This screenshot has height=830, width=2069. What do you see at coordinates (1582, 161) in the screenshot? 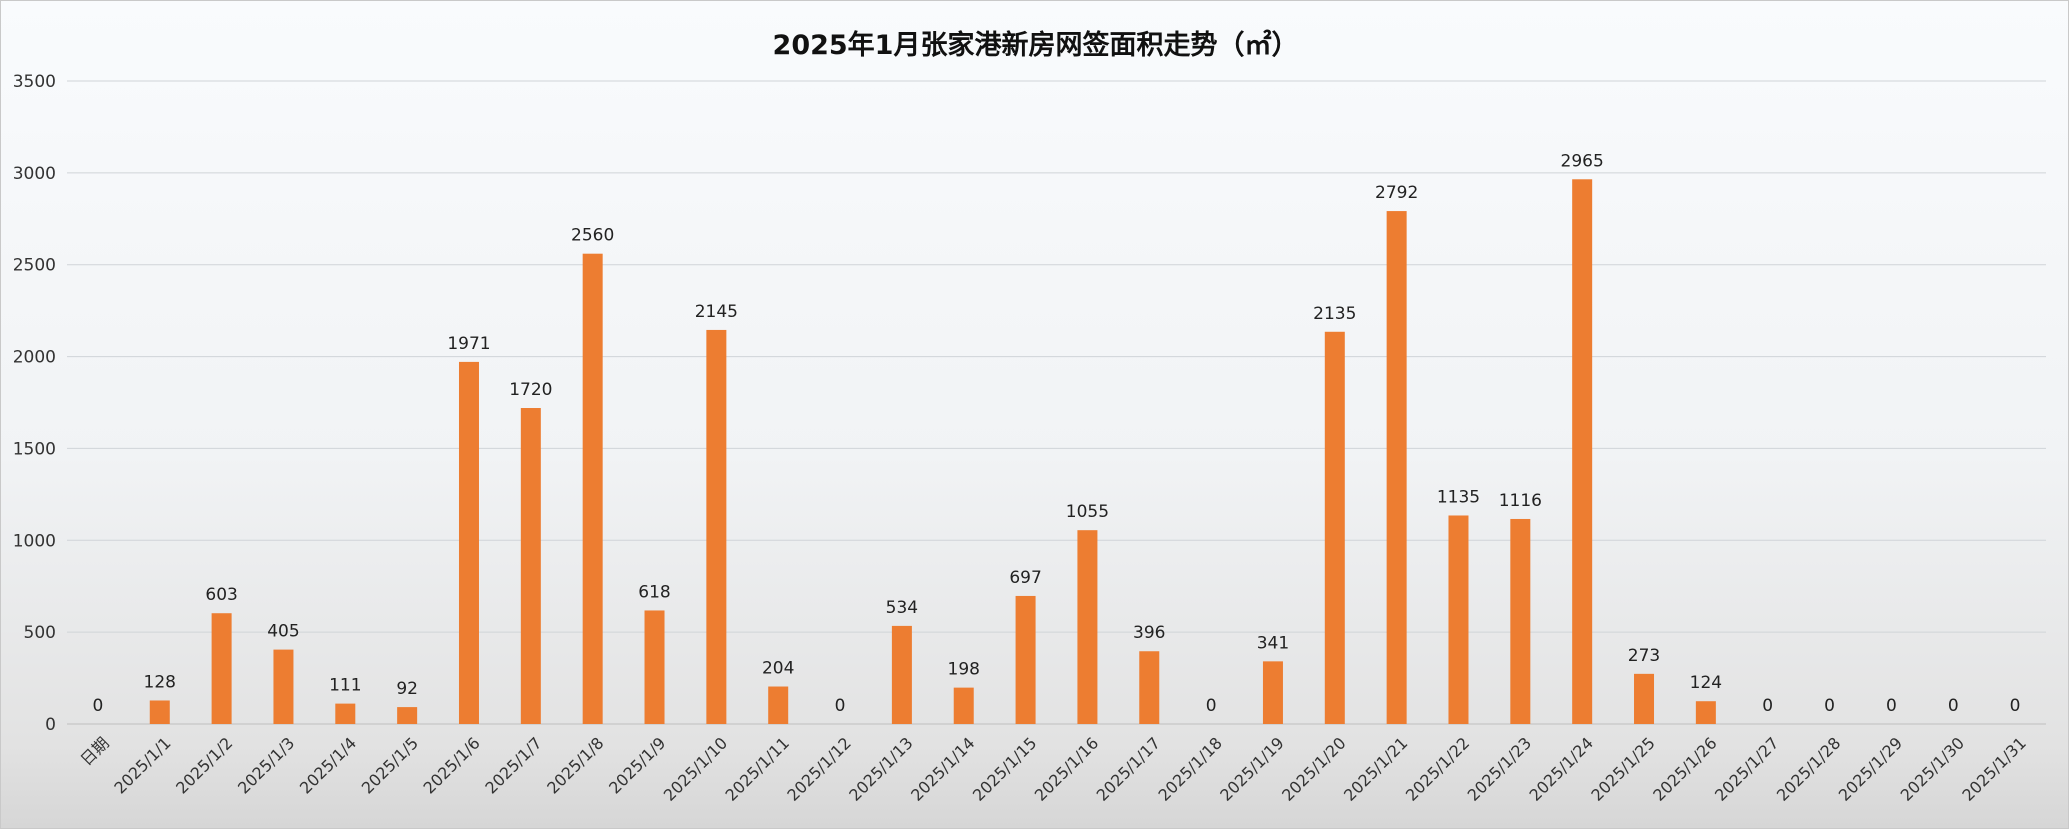
I see `data-label: 2965` at bounding box center [1582, 161].